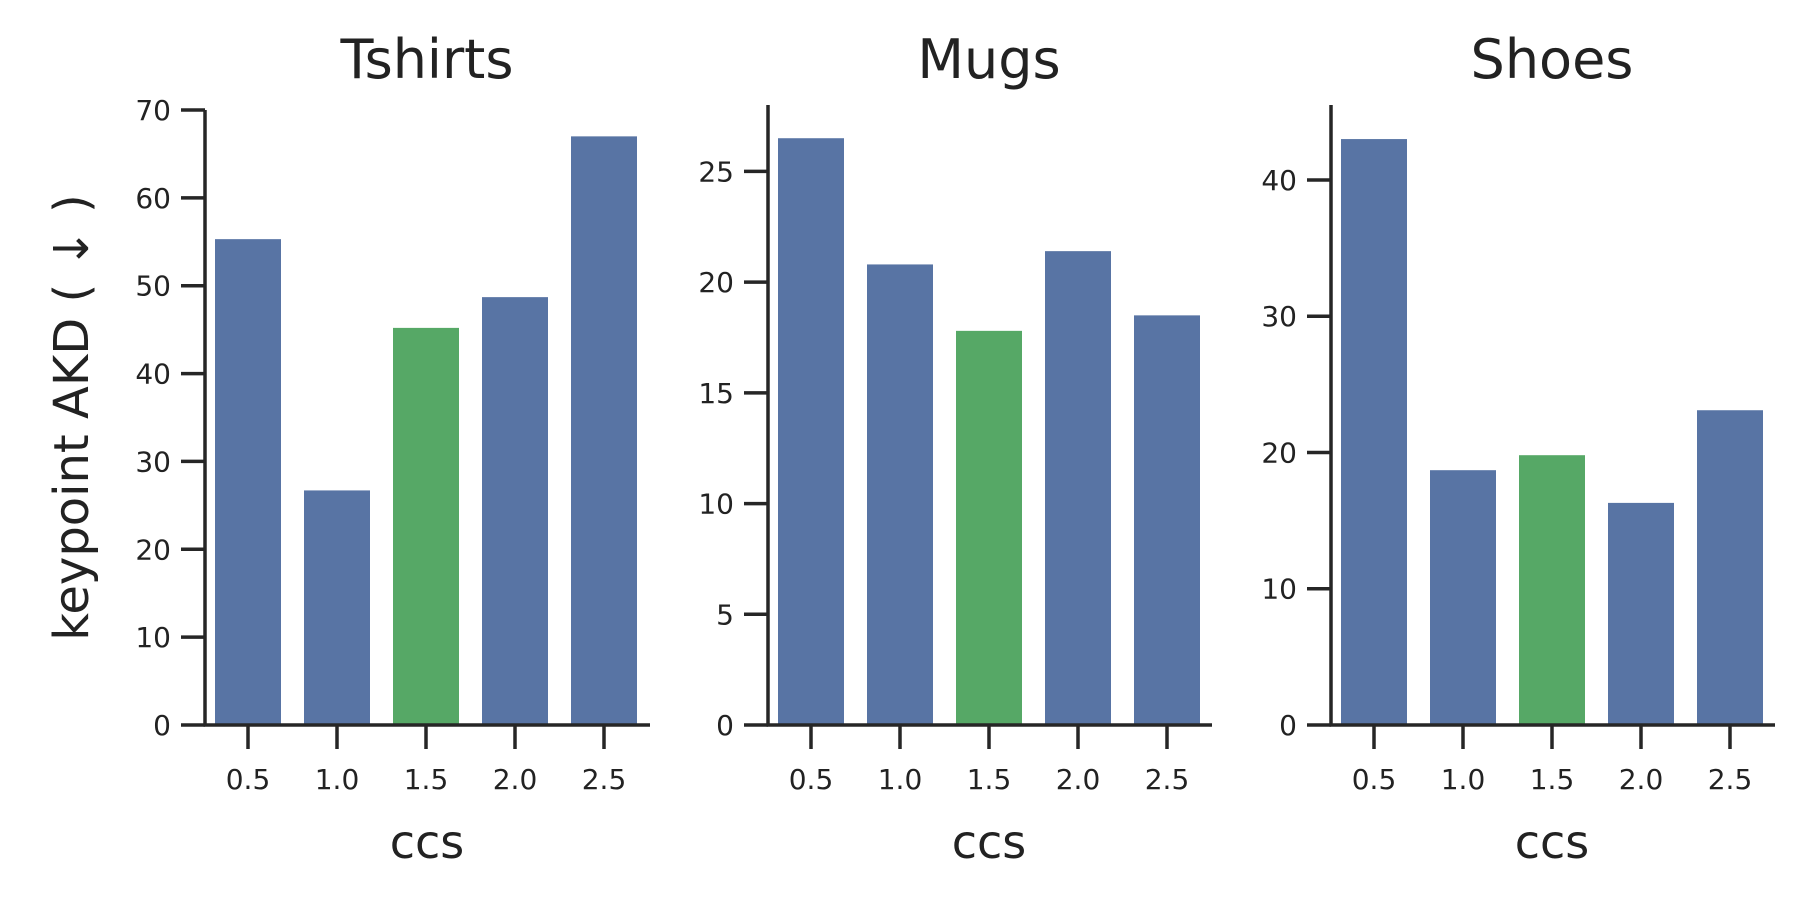  Describe the element at coordinates (716, 171) in the screenshot. I see `y-tick-label: 25` at that location.